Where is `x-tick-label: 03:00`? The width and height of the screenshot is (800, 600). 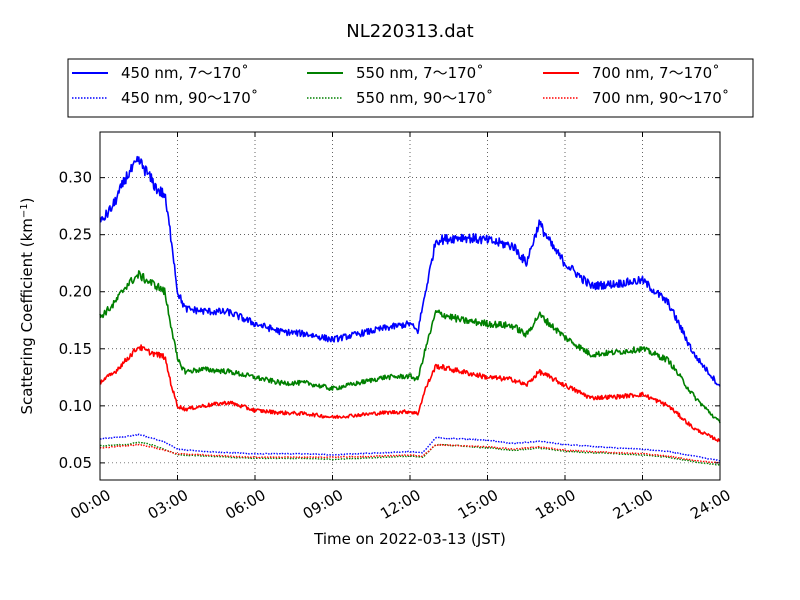
x-tick-label: 03:00 is located at coordinates (168, 504).